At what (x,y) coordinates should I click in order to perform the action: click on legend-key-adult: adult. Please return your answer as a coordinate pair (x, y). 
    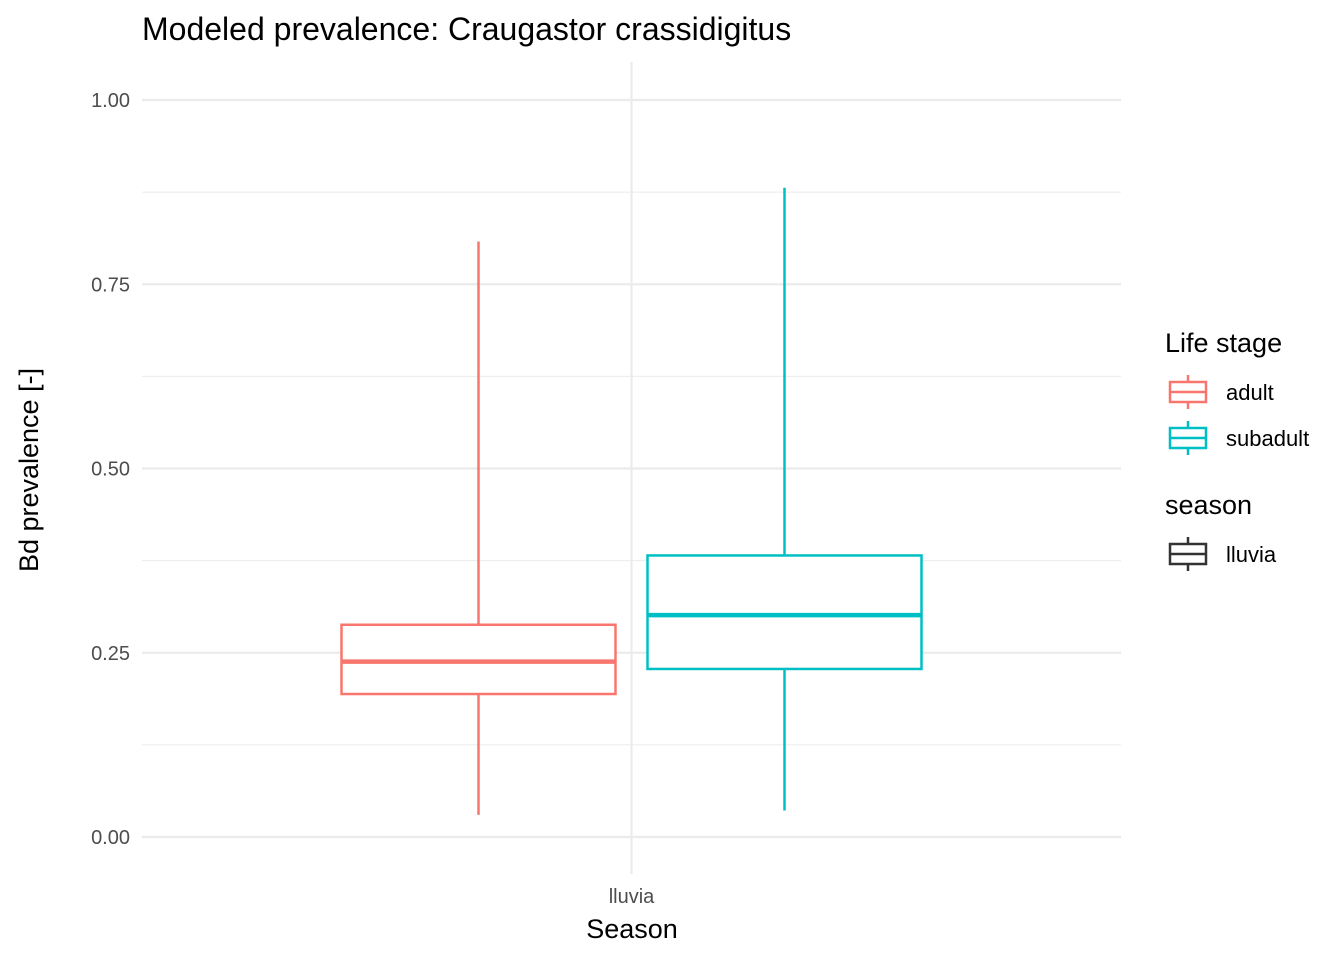
    Looking at the image, I should click on (1221, 392).